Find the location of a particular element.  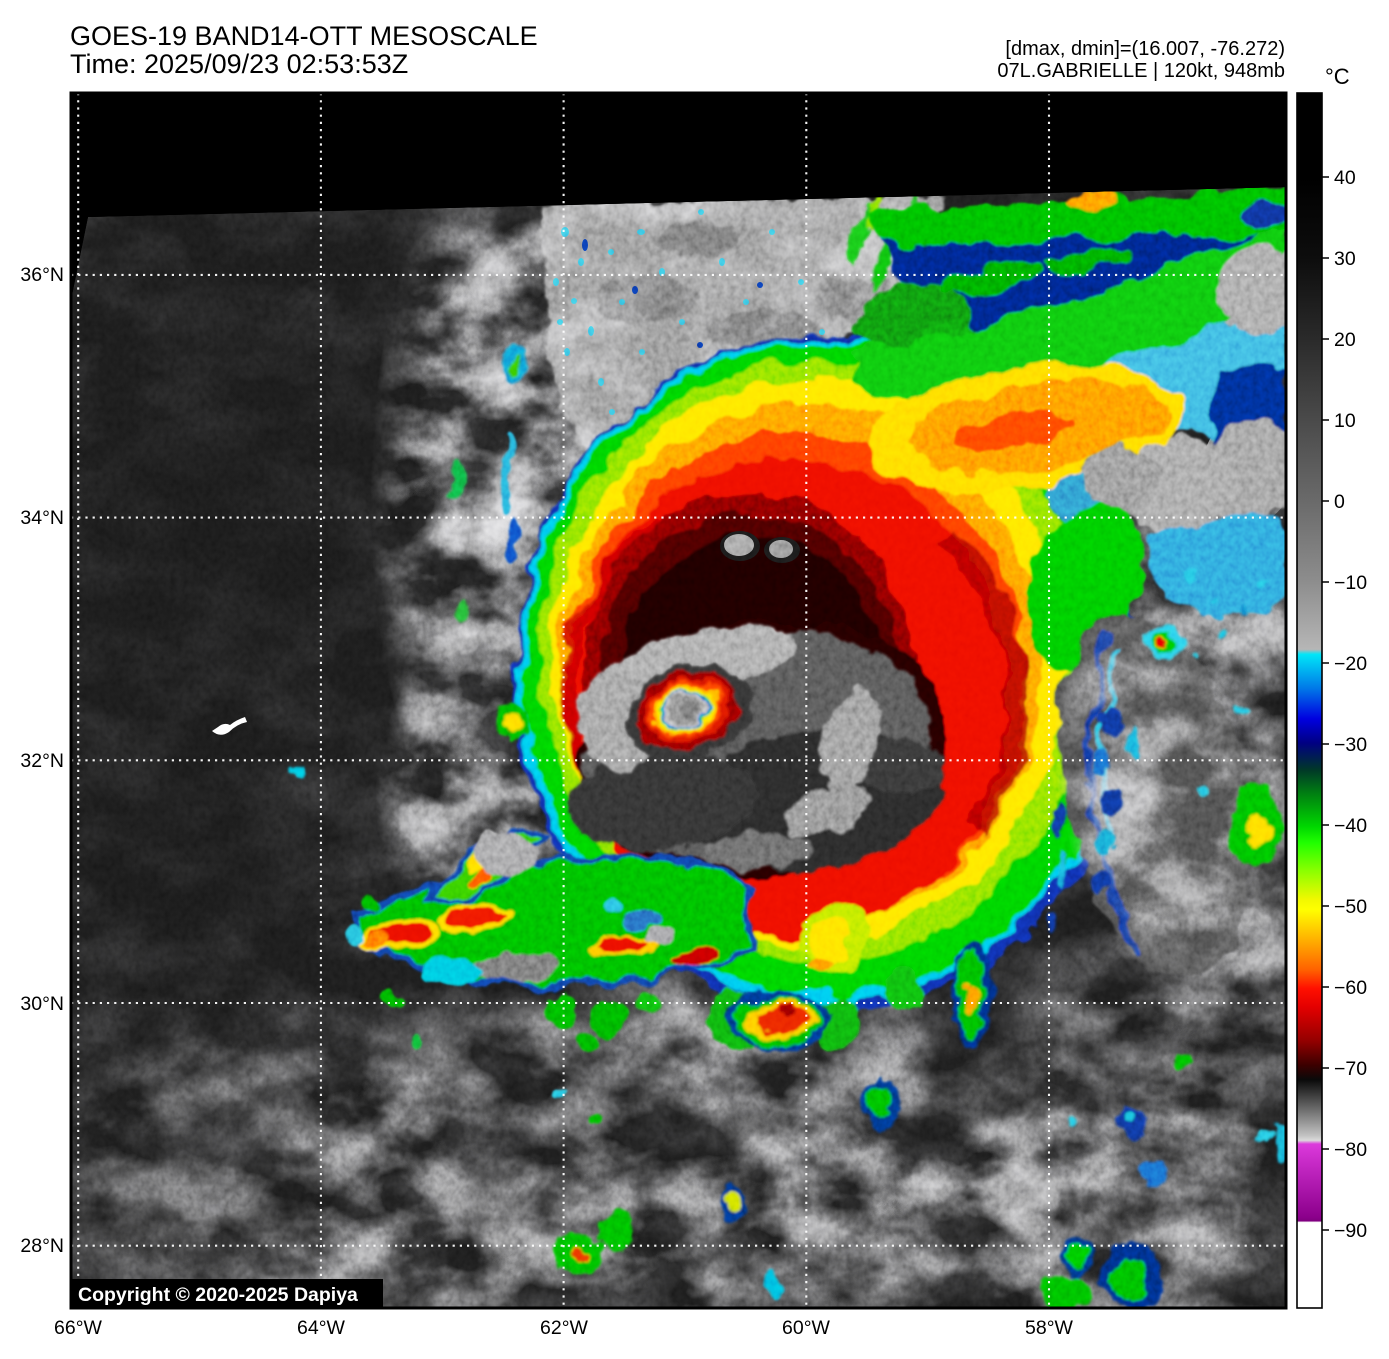

svg-text: 34°N is located at coordinates (42, 518).